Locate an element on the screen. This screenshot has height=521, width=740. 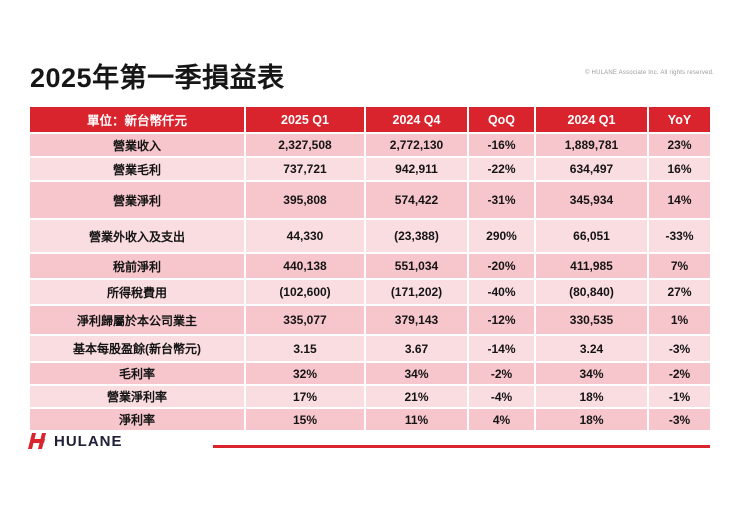
cell-qoq: -20% is located at coordinates (501, 266).